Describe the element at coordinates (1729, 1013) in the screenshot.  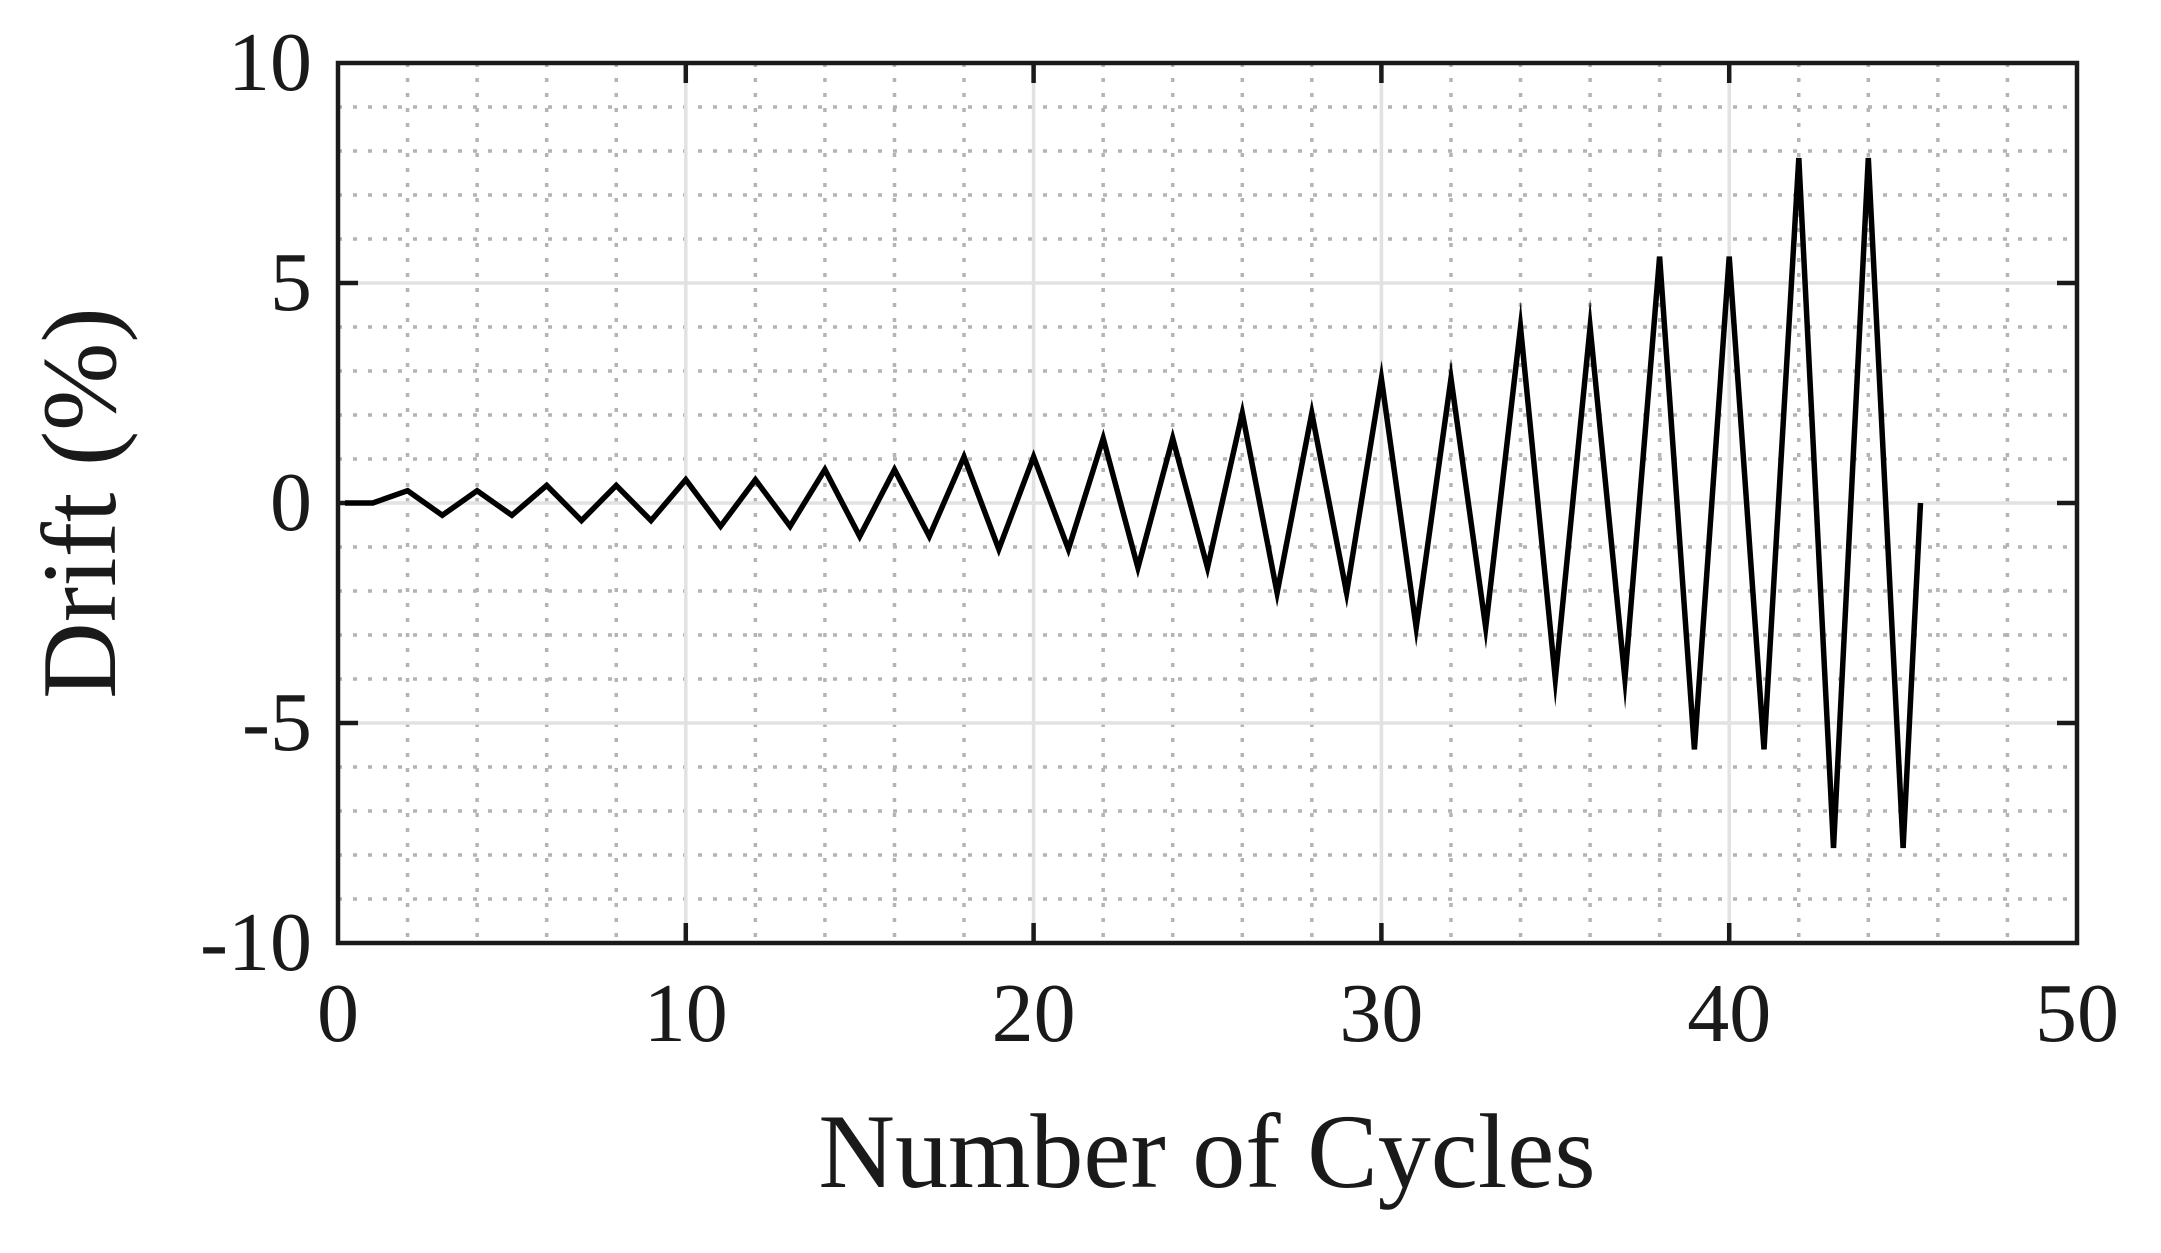
I see `x-tick-label-40: 40` at that location.